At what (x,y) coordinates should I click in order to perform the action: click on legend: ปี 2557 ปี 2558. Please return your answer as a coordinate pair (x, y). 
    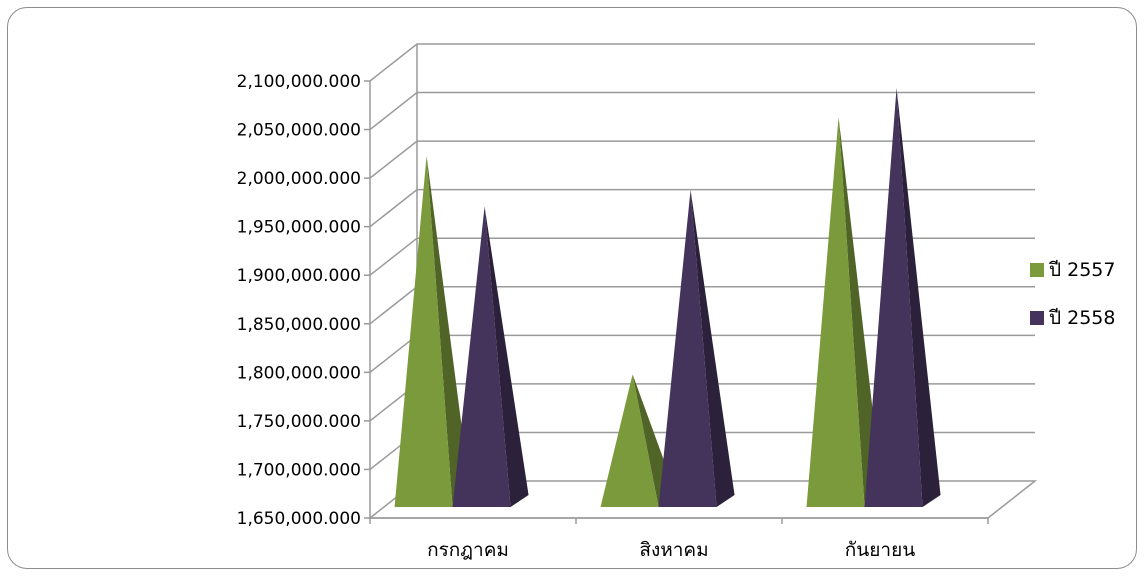
    Looking at the image, I should click on (1072, 294).